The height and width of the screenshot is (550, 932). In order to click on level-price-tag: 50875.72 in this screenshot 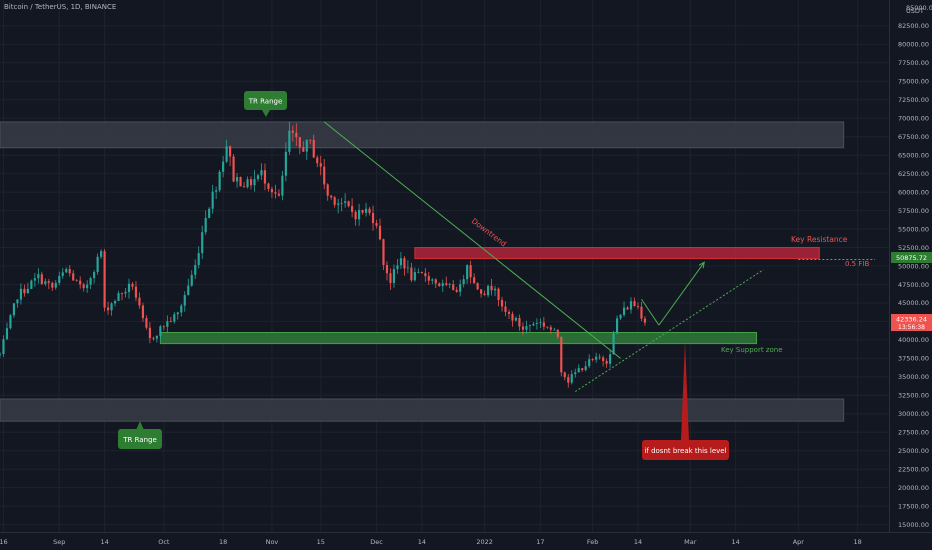, I will do `click(911, 257)`.